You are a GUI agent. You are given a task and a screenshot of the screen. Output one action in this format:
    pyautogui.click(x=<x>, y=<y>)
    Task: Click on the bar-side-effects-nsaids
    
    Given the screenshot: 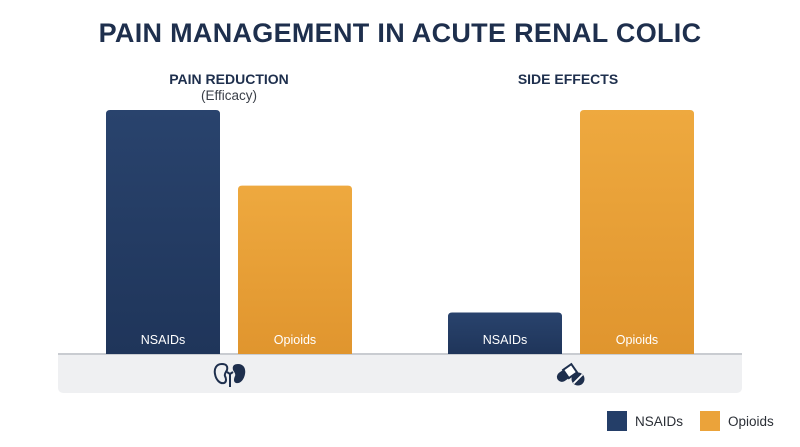 What is the action you would take?
    pyautogui.click(x=505, y=333)
    